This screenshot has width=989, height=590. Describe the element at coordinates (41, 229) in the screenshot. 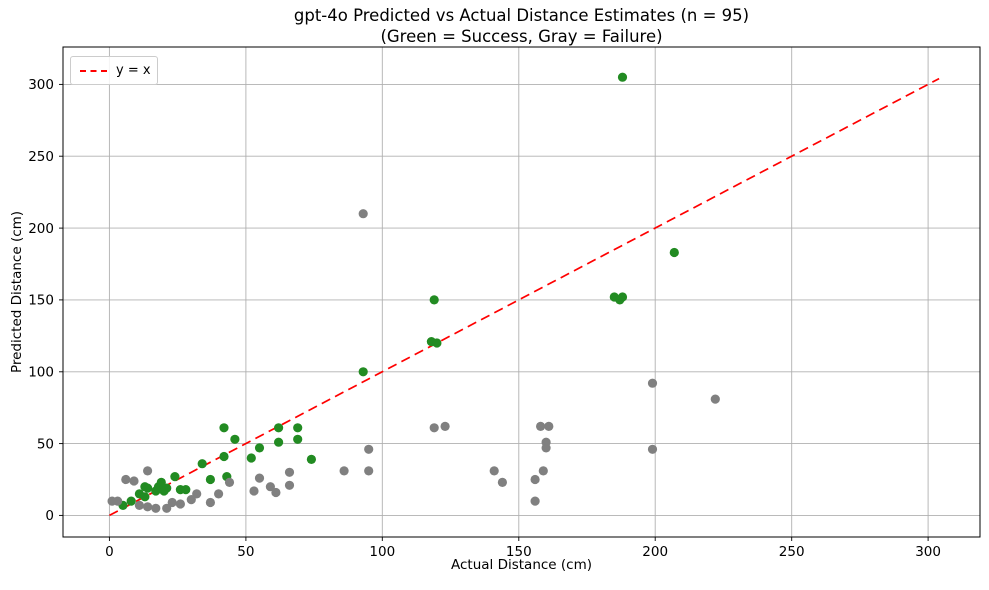

I see `y-tick-label: 200` at that location.